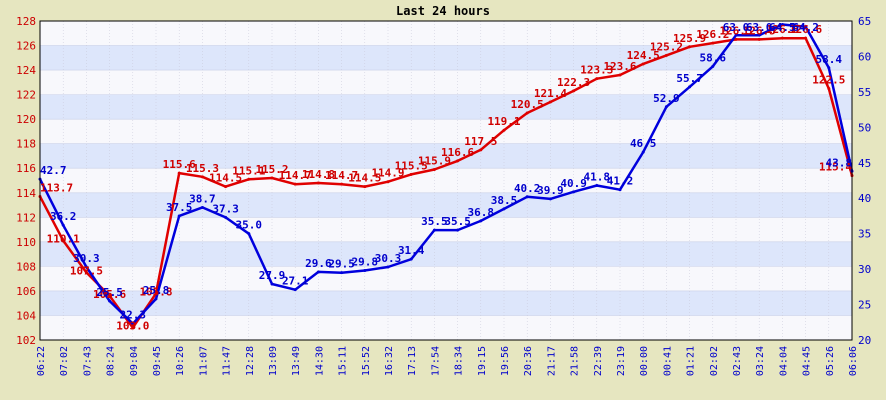 Image resolution: width=886 pixels, height=405 pixels. What do you see at coordinates (598, 361) in the screenshot?
I see `x-tick-label: 22:39` at bounding box center [598, 361].